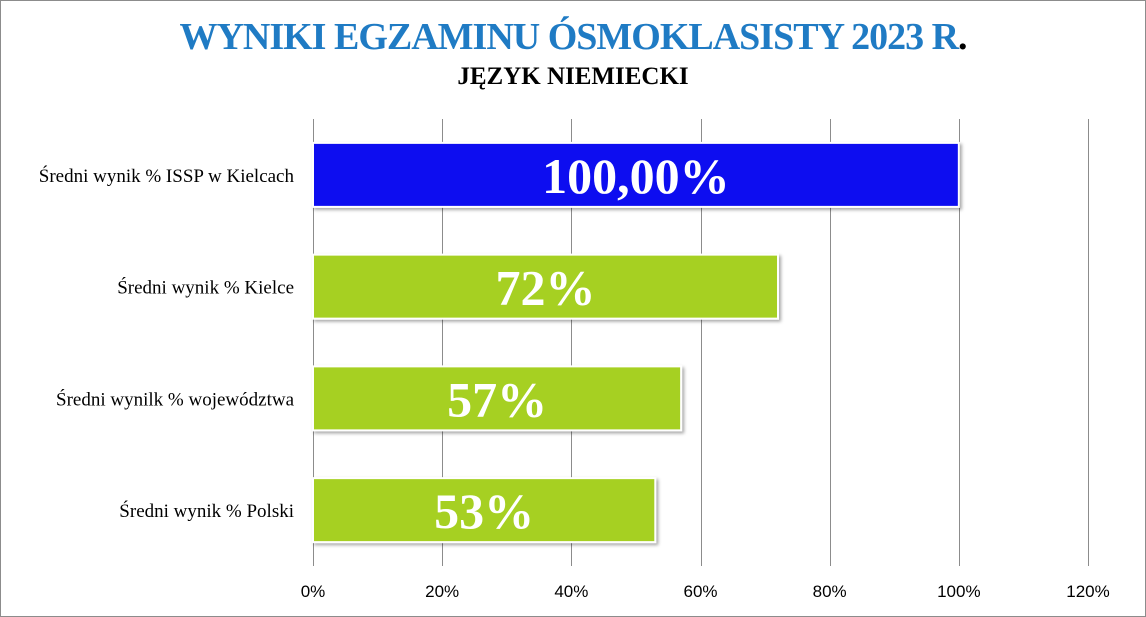 This screenshot has width=1146, height=617. I want to click on x-tick-label: 80%, so click(830, 591).